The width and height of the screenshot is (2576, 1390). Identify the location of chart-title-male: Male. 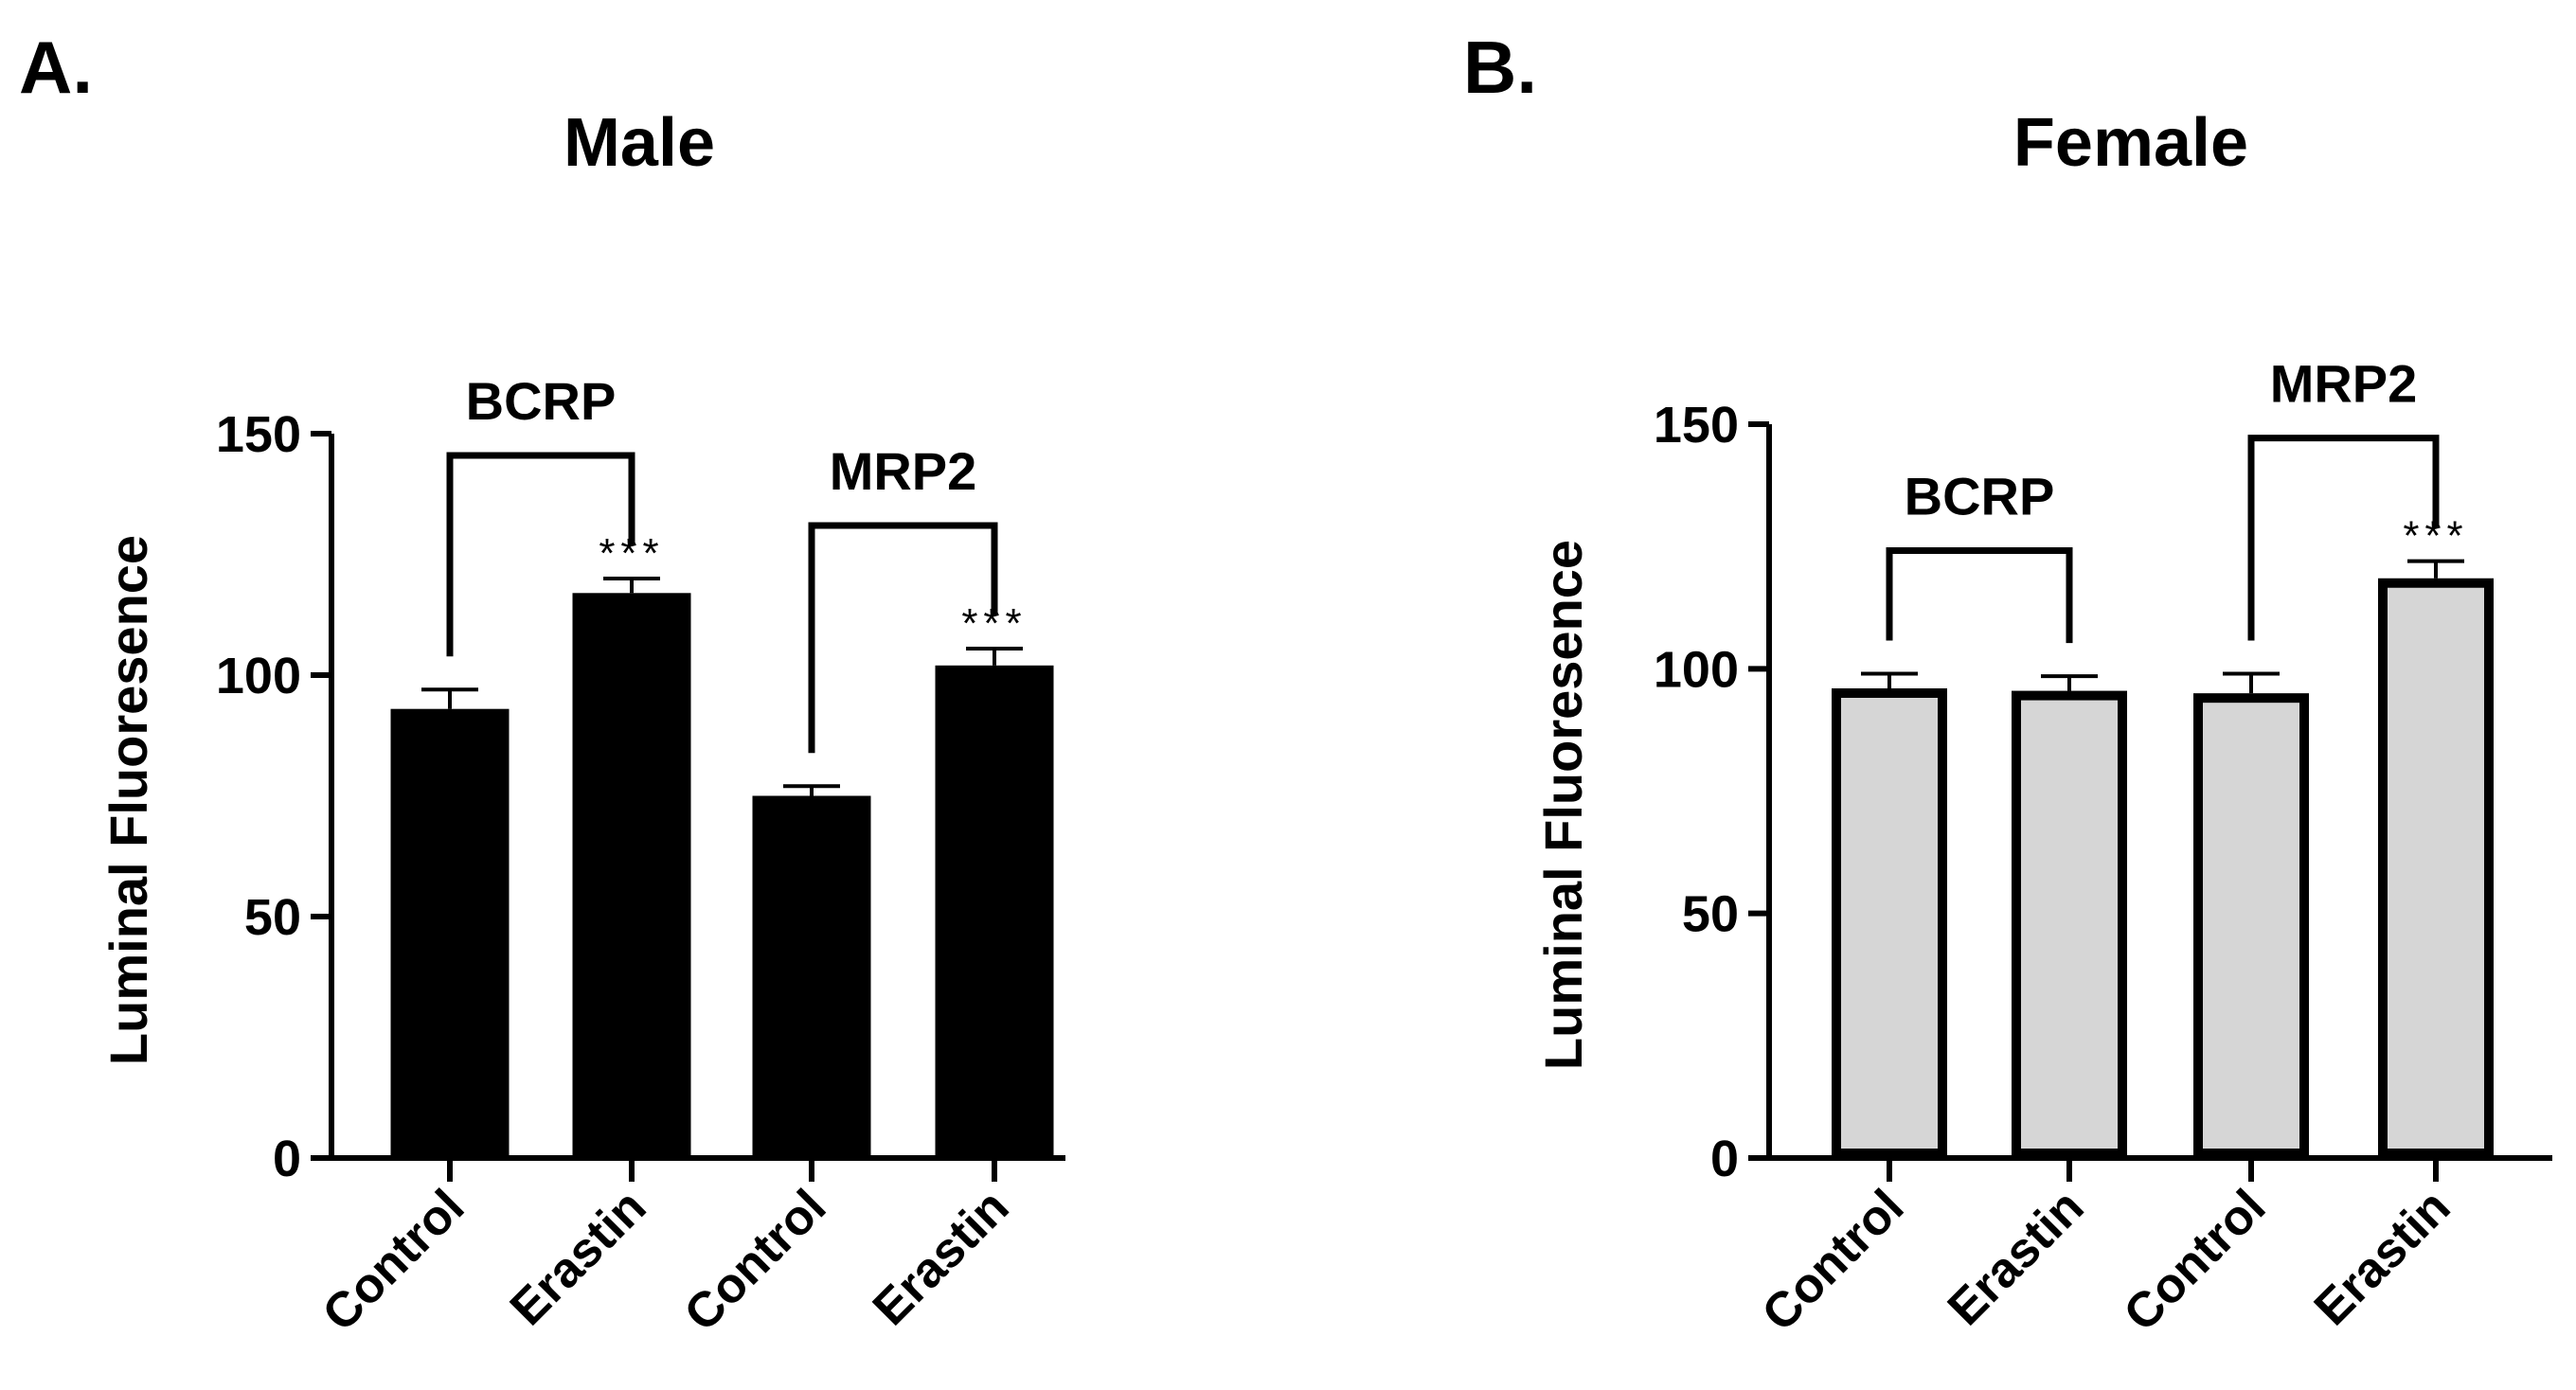
(639, 143).